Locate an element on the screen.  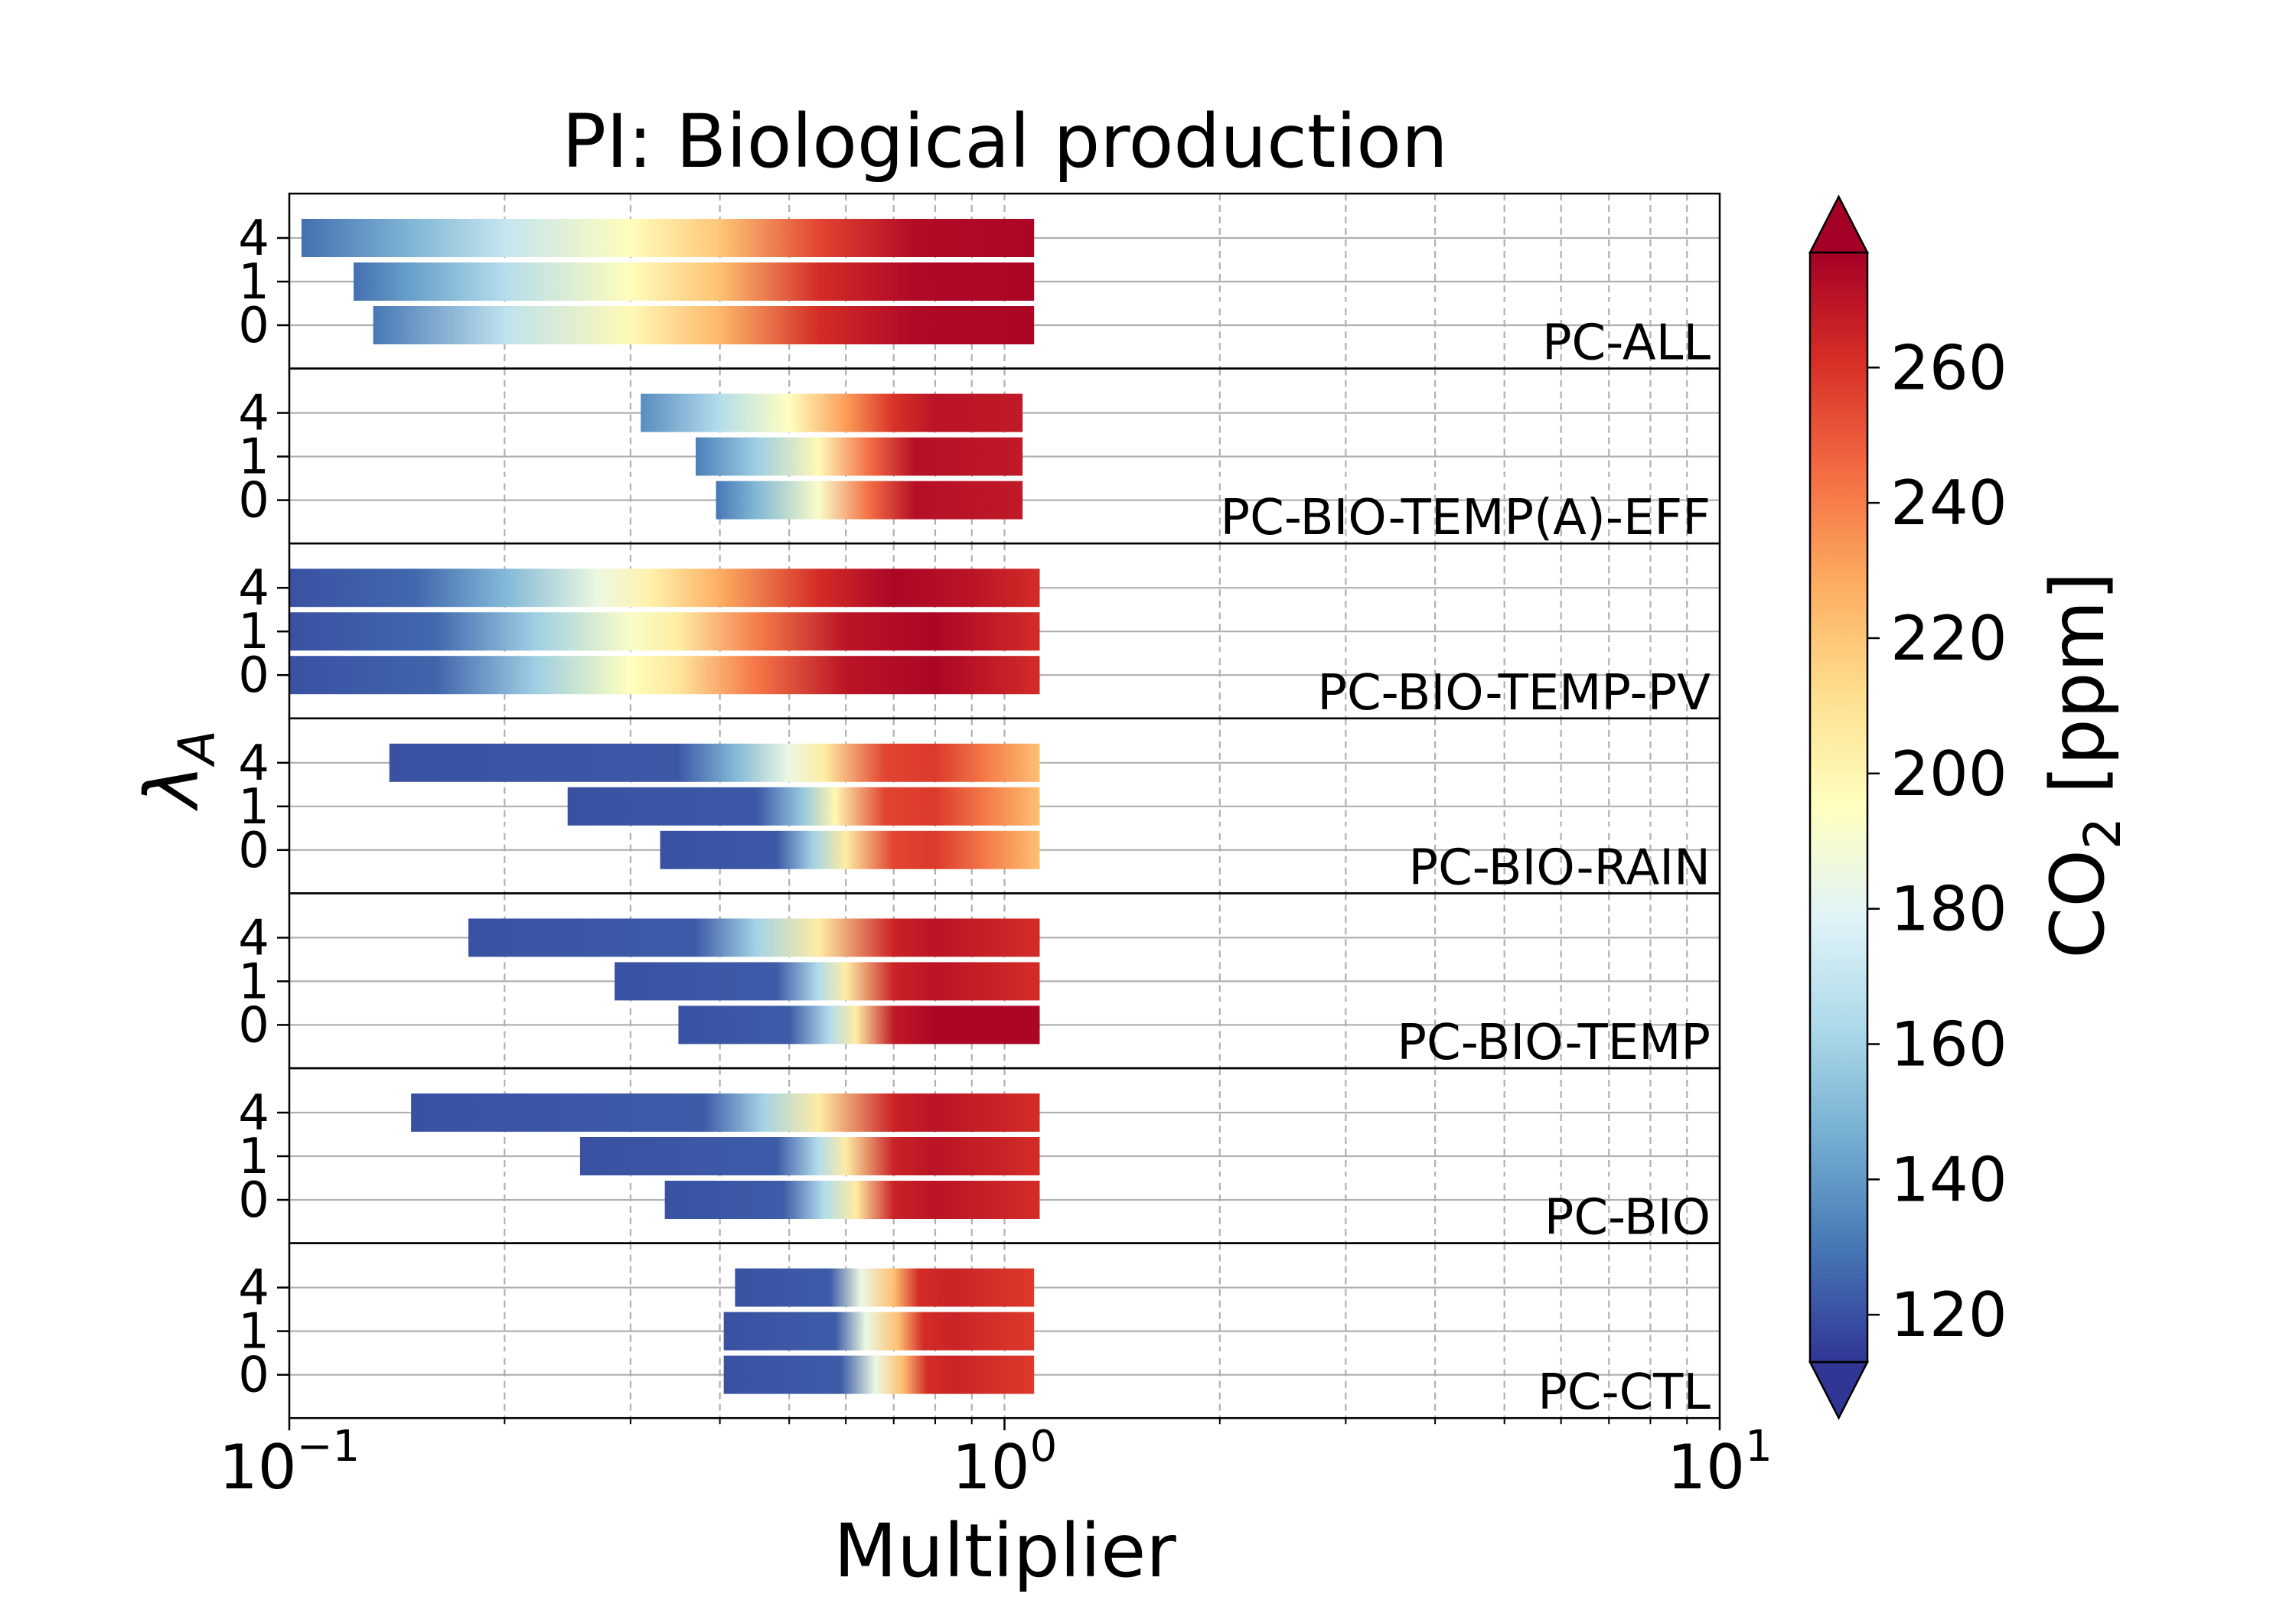
x-axis: 10⁻¹ 10⁰ 10¹ is located at coordinates (996, 1461).